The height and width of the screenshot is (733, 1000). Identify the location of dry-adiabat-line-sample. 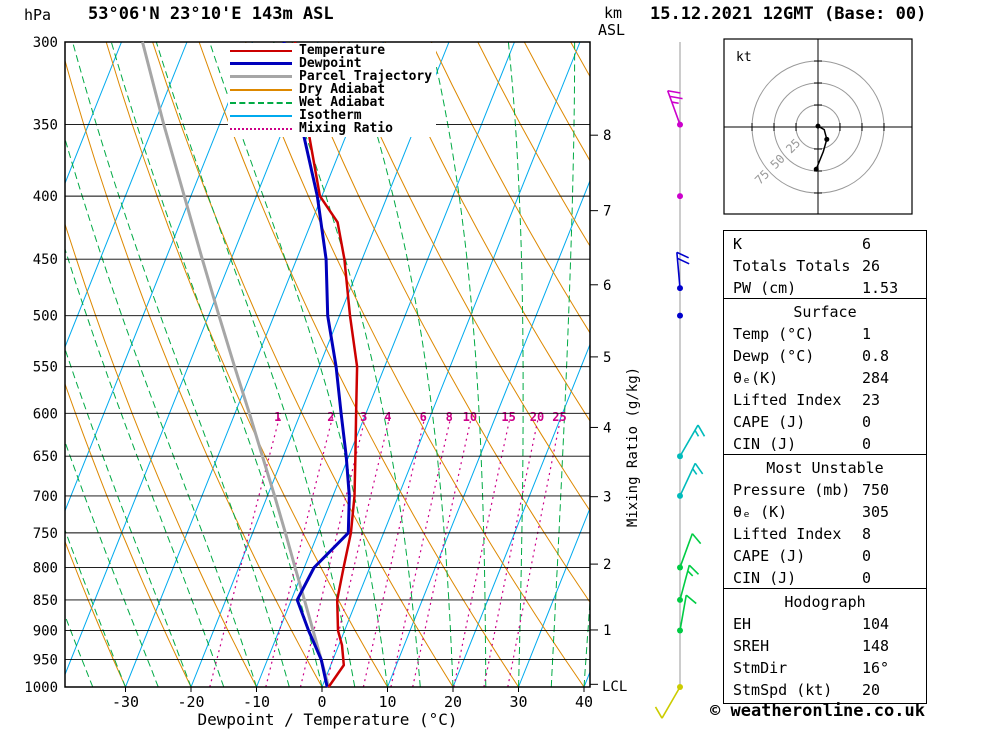
(261, 89).